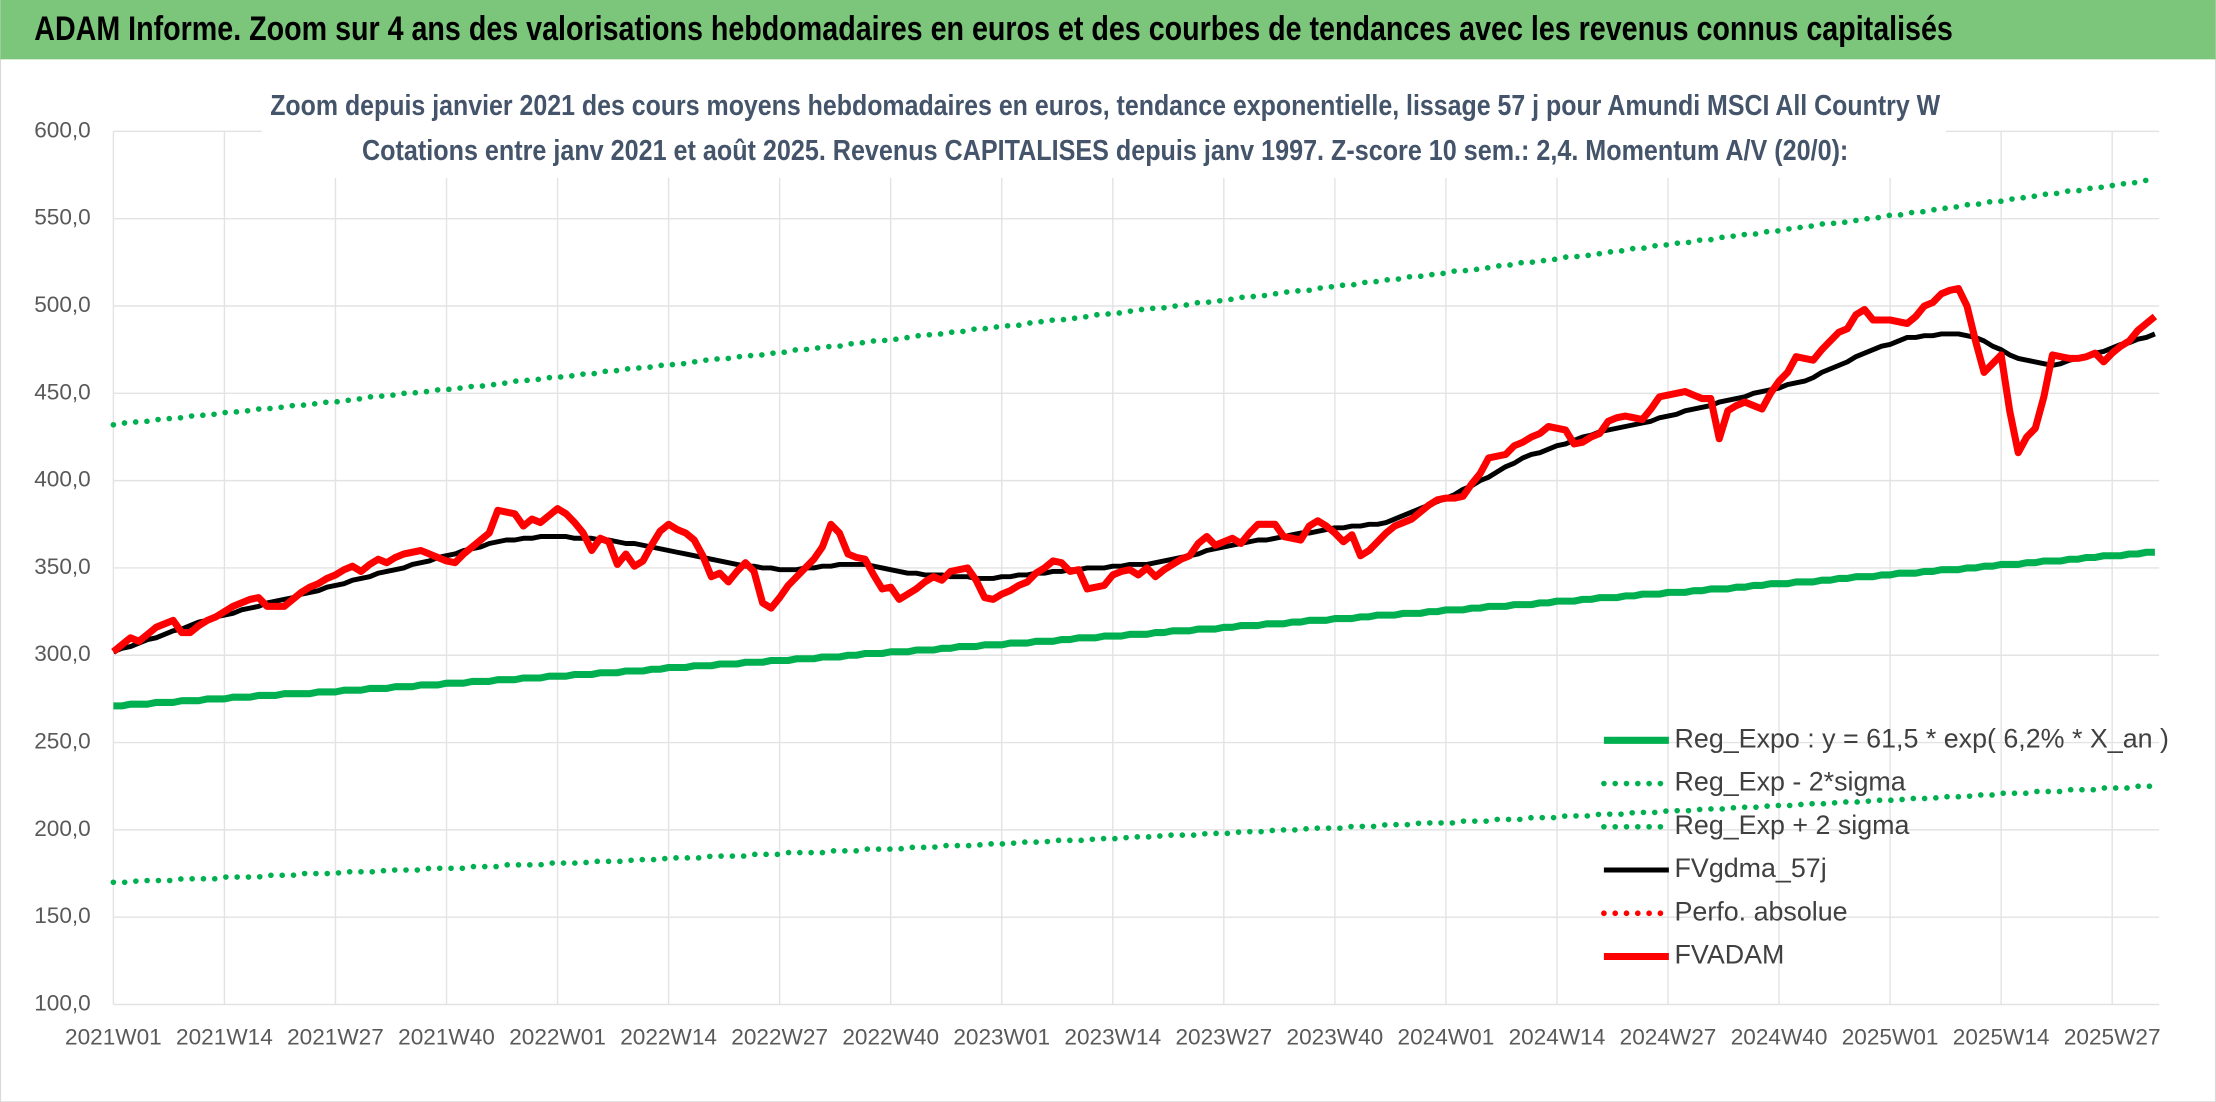  What do you see at coordinates (890, 1036) in the screenshot?
I see `x-tick-label: 2022W40` at bounding box center [890, 1036].